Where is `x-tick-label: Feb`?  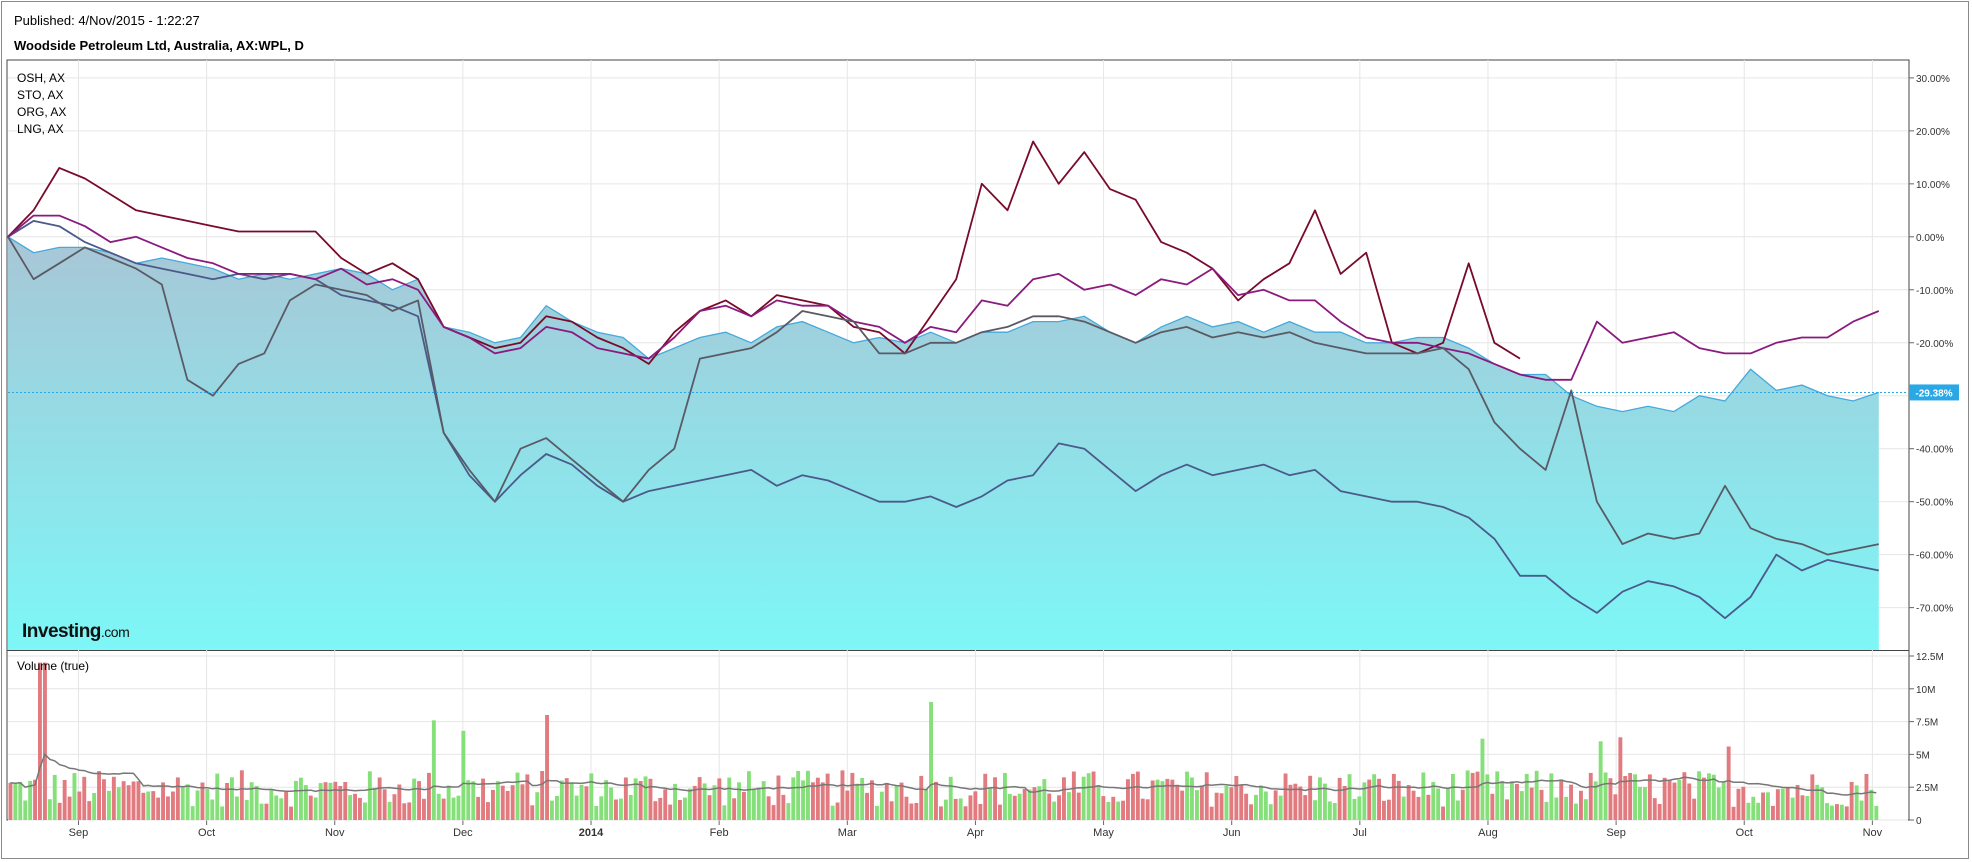
x-tick-label: Feb is located at coordinates (719, 833).